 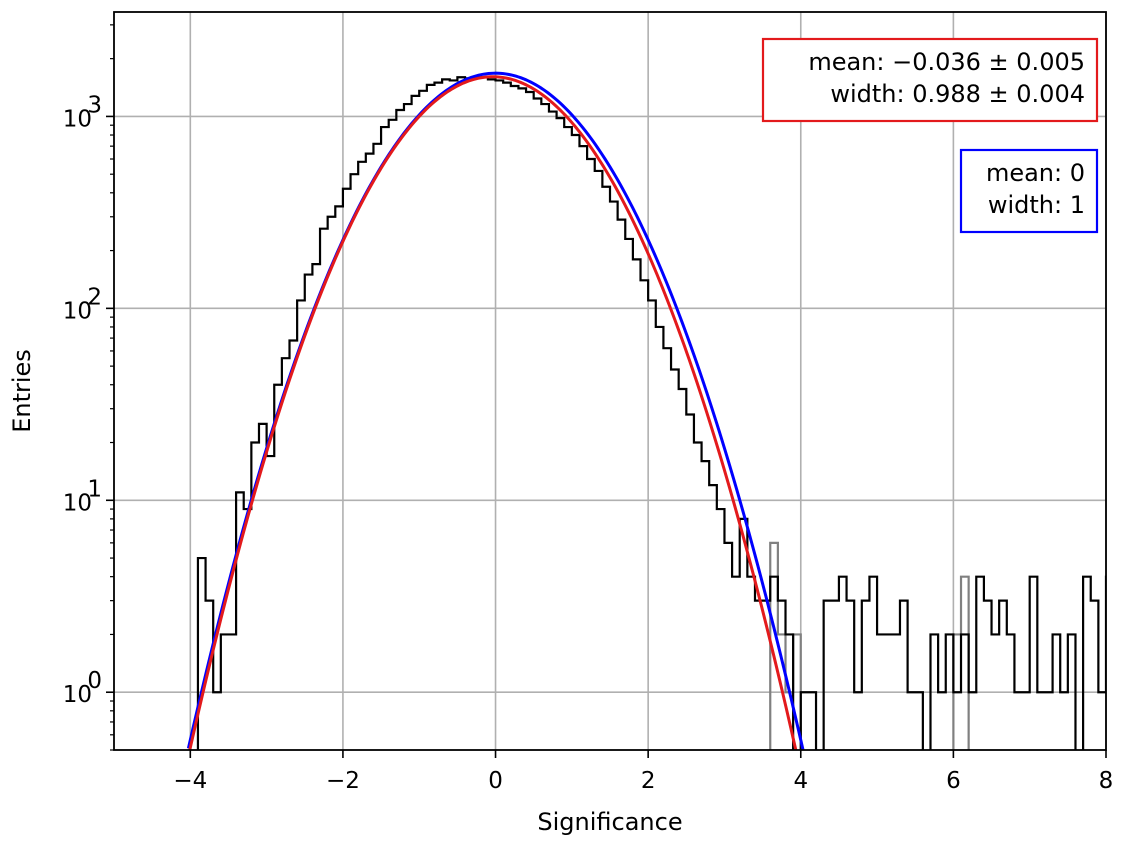 I want to click on x-tick-label: −4, so click(x=190, y=781).